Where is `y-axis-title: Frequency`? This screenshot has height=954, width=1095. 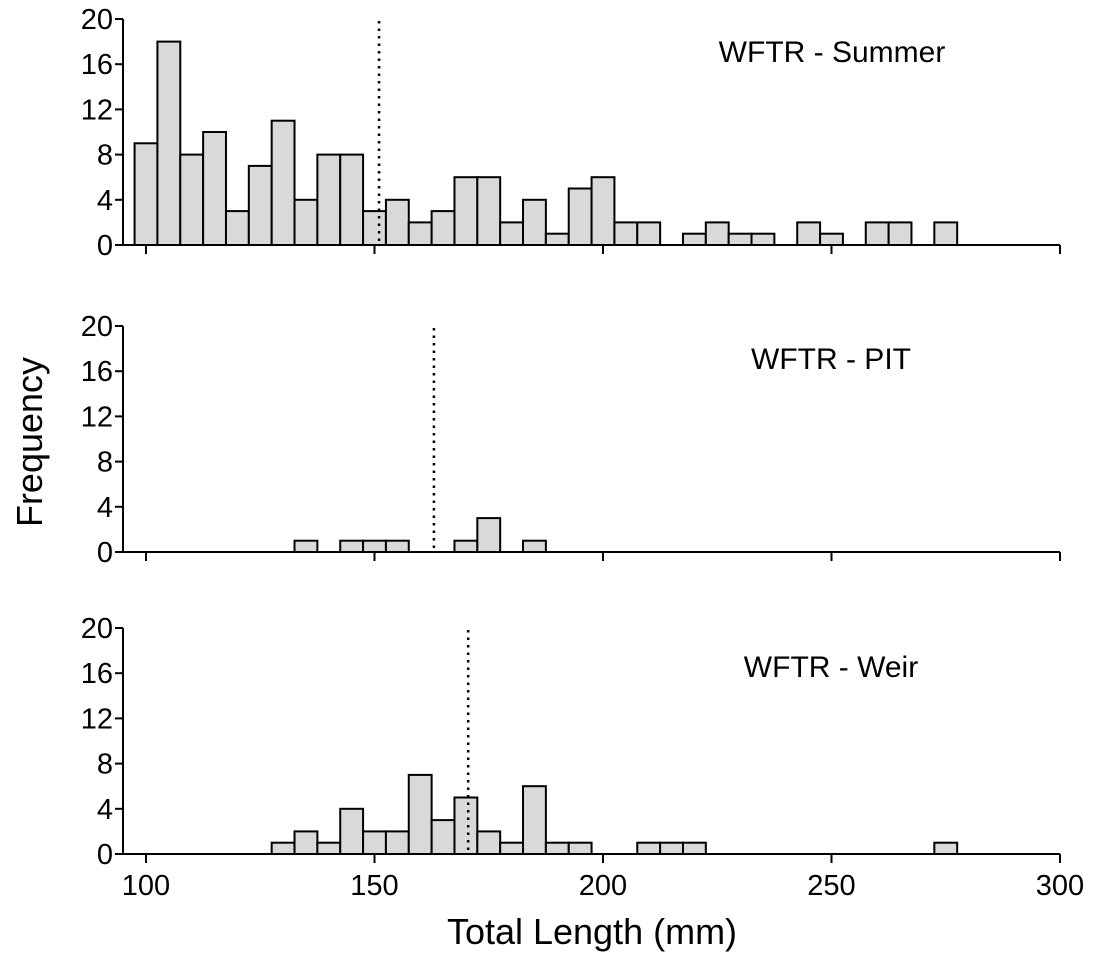
y-axis-title: Frequency is located at coordinates (29, 442).